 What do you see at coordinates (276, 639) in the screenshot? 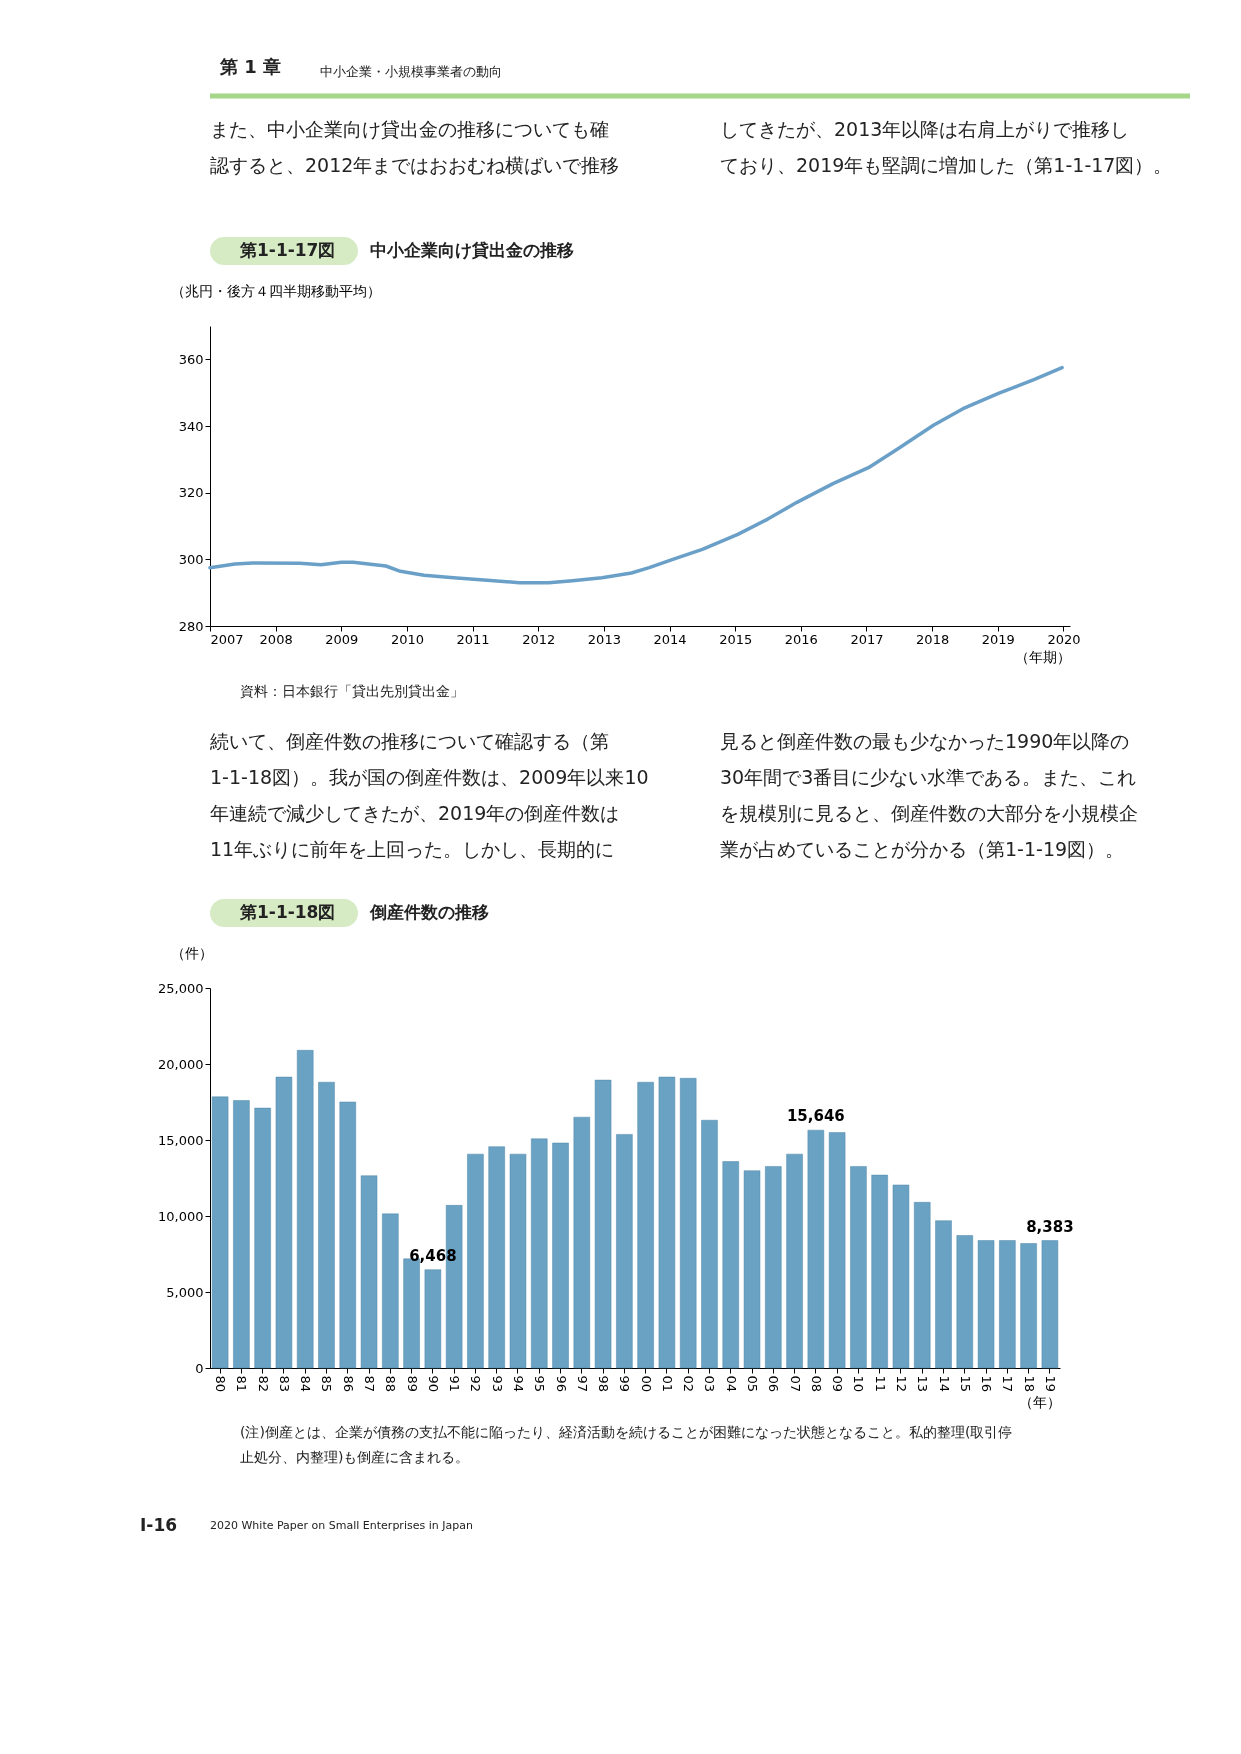
I see `x-tick-label: 2008` at bounding box center [276, 639].